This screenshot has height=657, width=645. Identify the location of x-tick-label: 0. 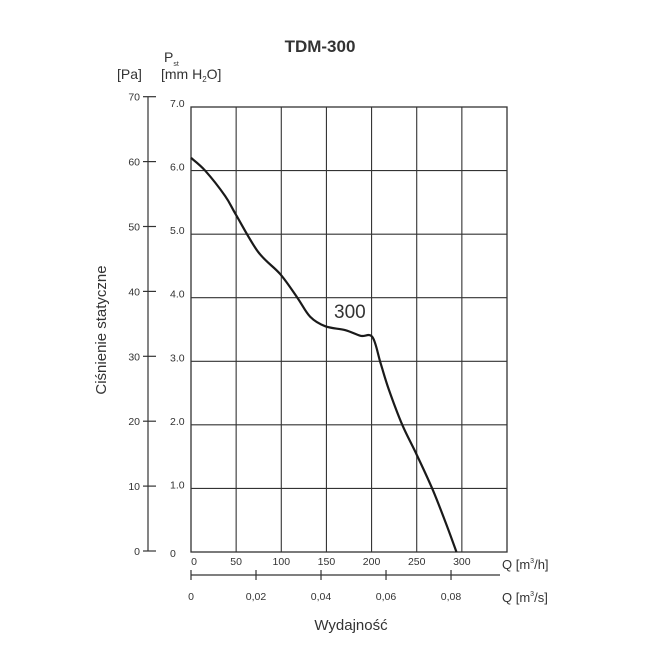
(194, 562).